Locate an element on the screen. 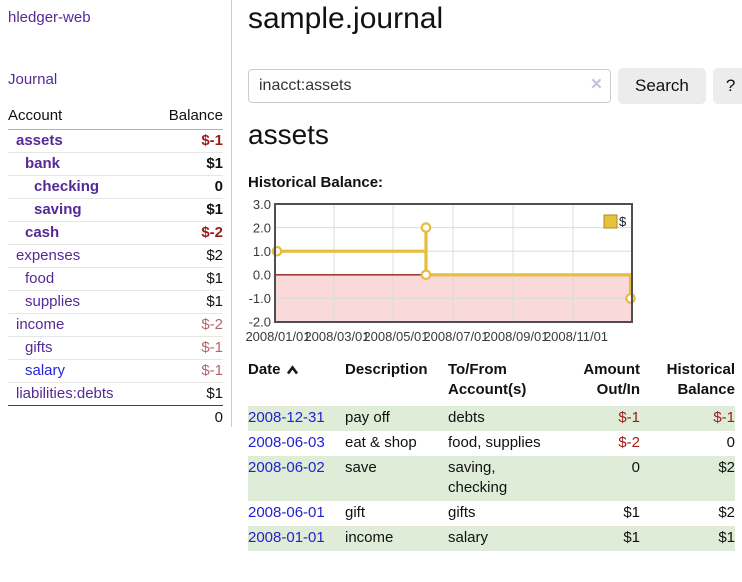  svg-text: 2008/11/01 is located at coordinates (576, 336).